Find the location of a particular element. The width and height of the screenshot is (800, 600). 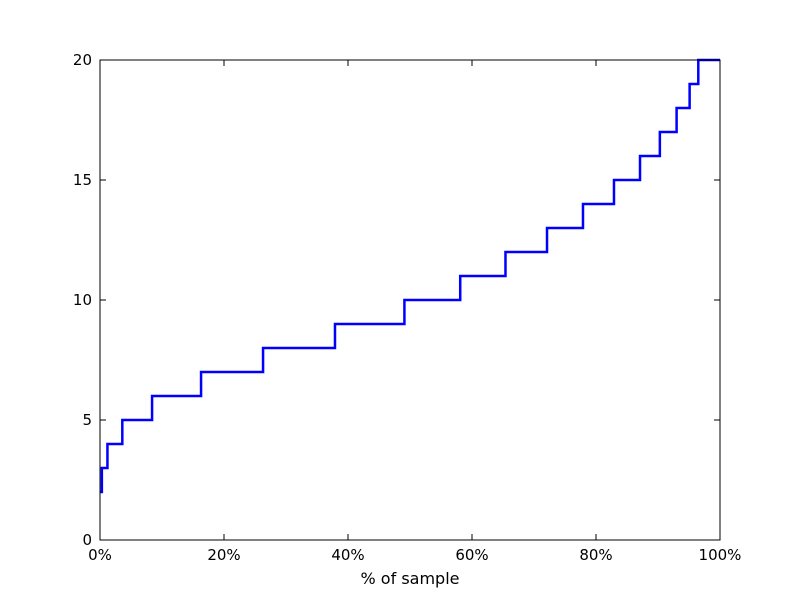

x-tick-label: 60% is located at coordinates (471, 555).